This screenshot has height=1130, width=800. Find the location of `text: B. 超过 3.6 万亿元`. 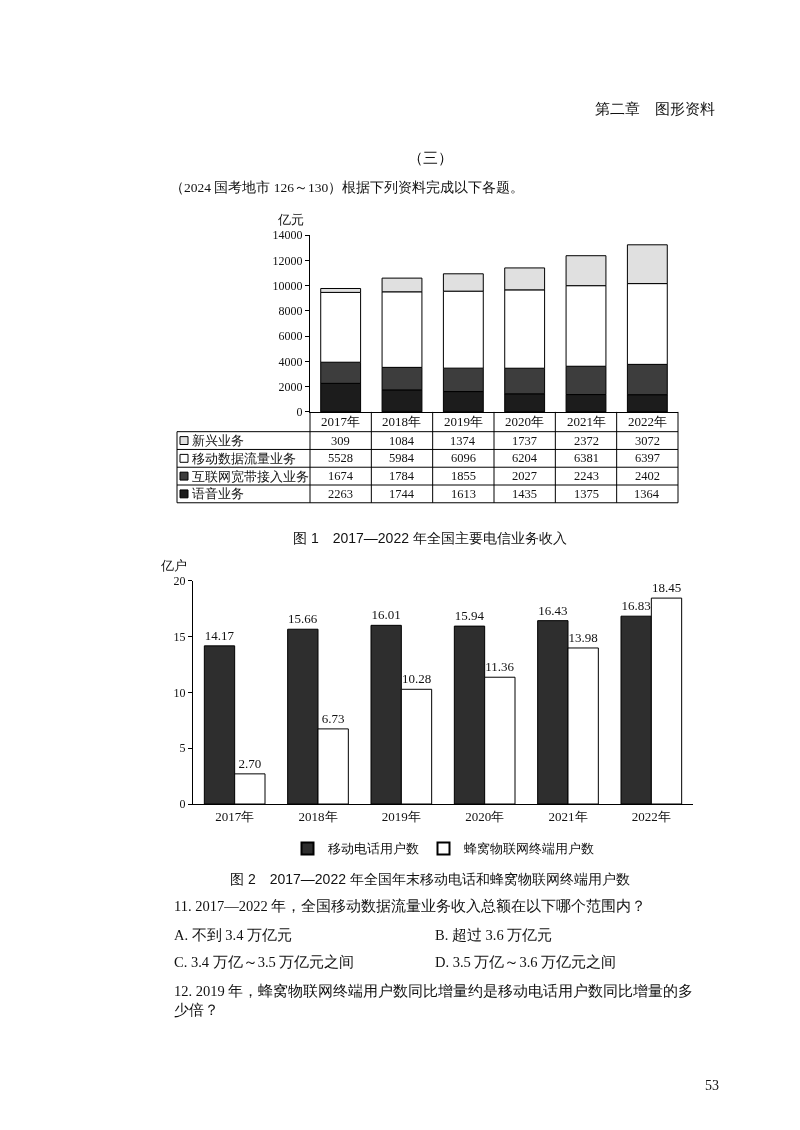

text: B. 超过 3.6 万亿元 is located at coordinates (494, 935).